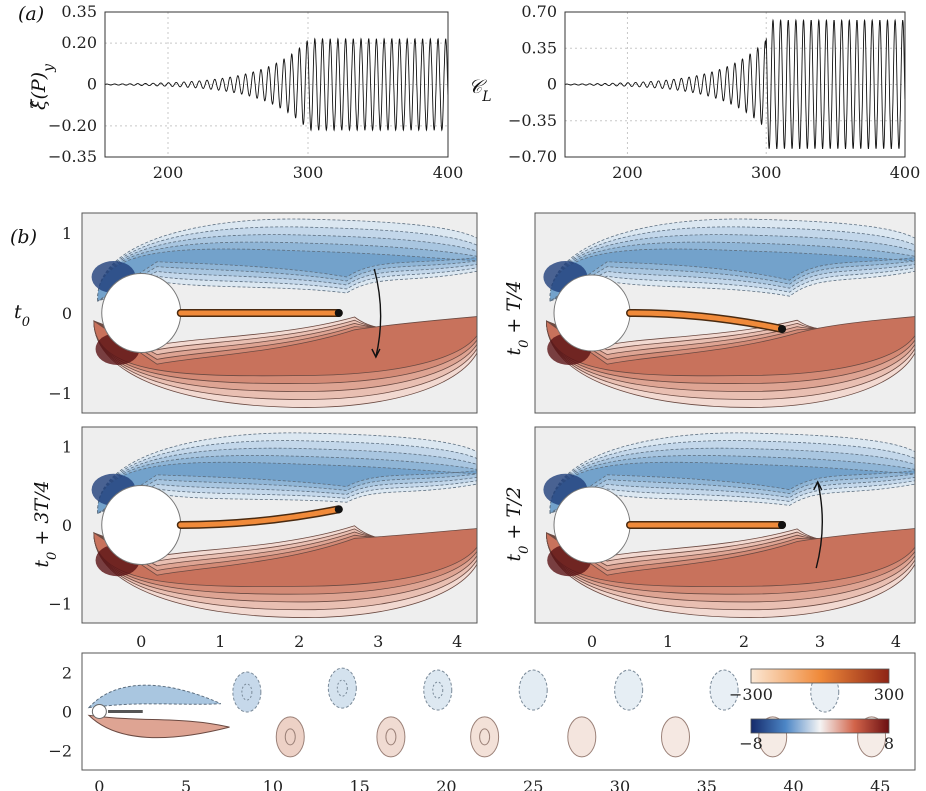 This screenshot has width=926, height=791. Describe the element at coordinates (273, 784) in the screenshot. I see `x-tick-label: 10` at that location.